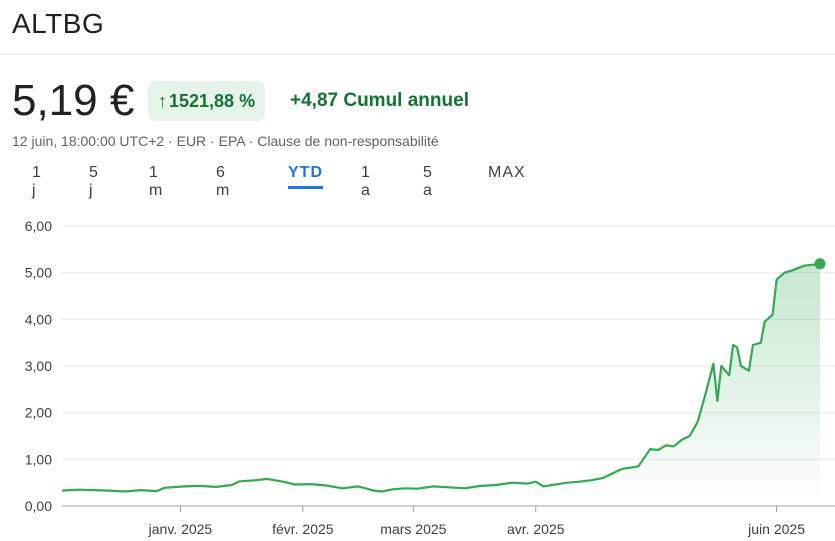 The height and width of the screenshot is (541, 835). I want to click on disclaimer-link: Clause de non-responsabilité, so click(348, 141).